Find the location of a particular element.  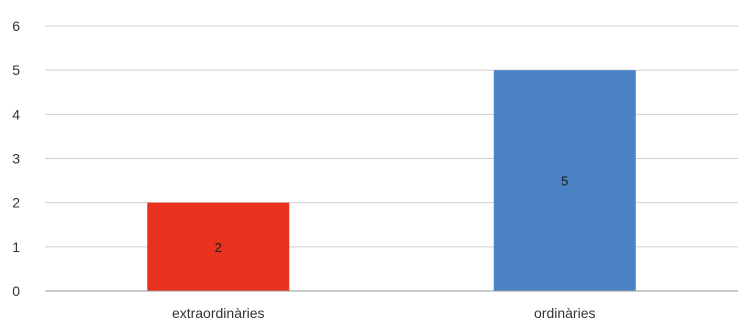

y-tick-label: 4 is located at coordinates (16, 114).